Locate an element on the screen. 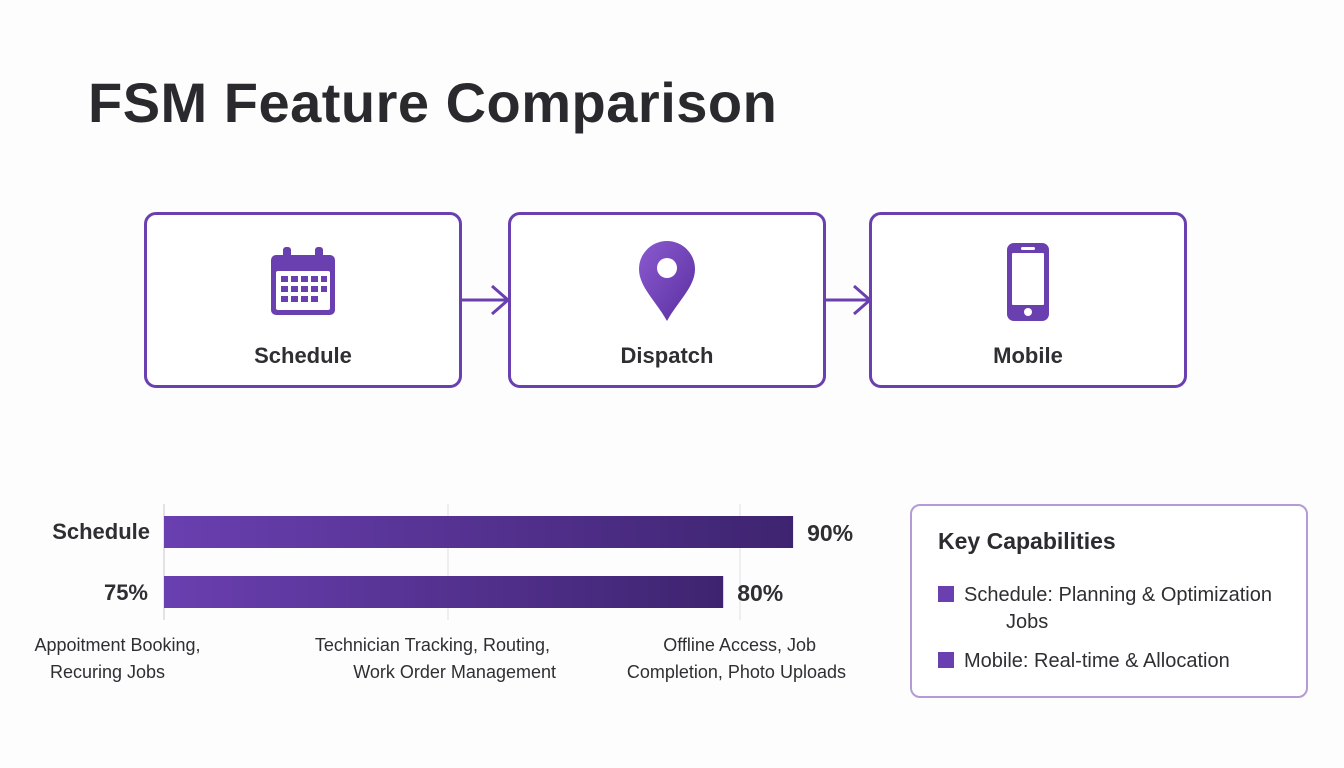 The height and width of the screenshot is (768, 1344). flow-step-dispatch: Dispatch is located at coordinates (667, 300).